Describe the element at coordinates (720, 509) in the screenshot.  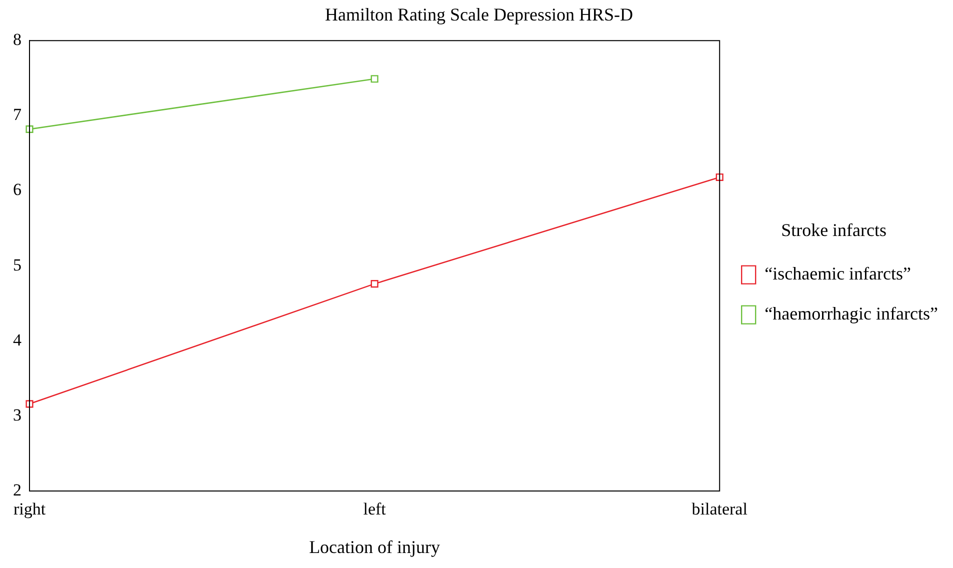
I see `x-tick-label: bilateral` at that location.